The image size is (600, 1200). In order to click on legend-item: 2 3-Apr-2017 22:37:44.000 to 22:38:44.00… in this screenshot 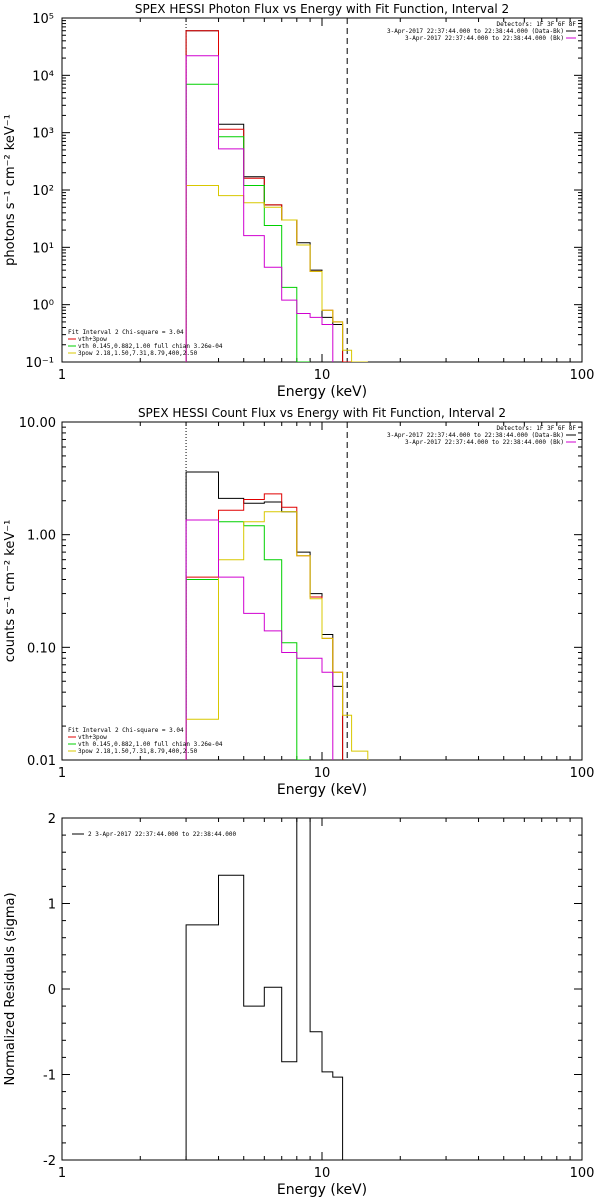, I will do `click(162, 834)`.